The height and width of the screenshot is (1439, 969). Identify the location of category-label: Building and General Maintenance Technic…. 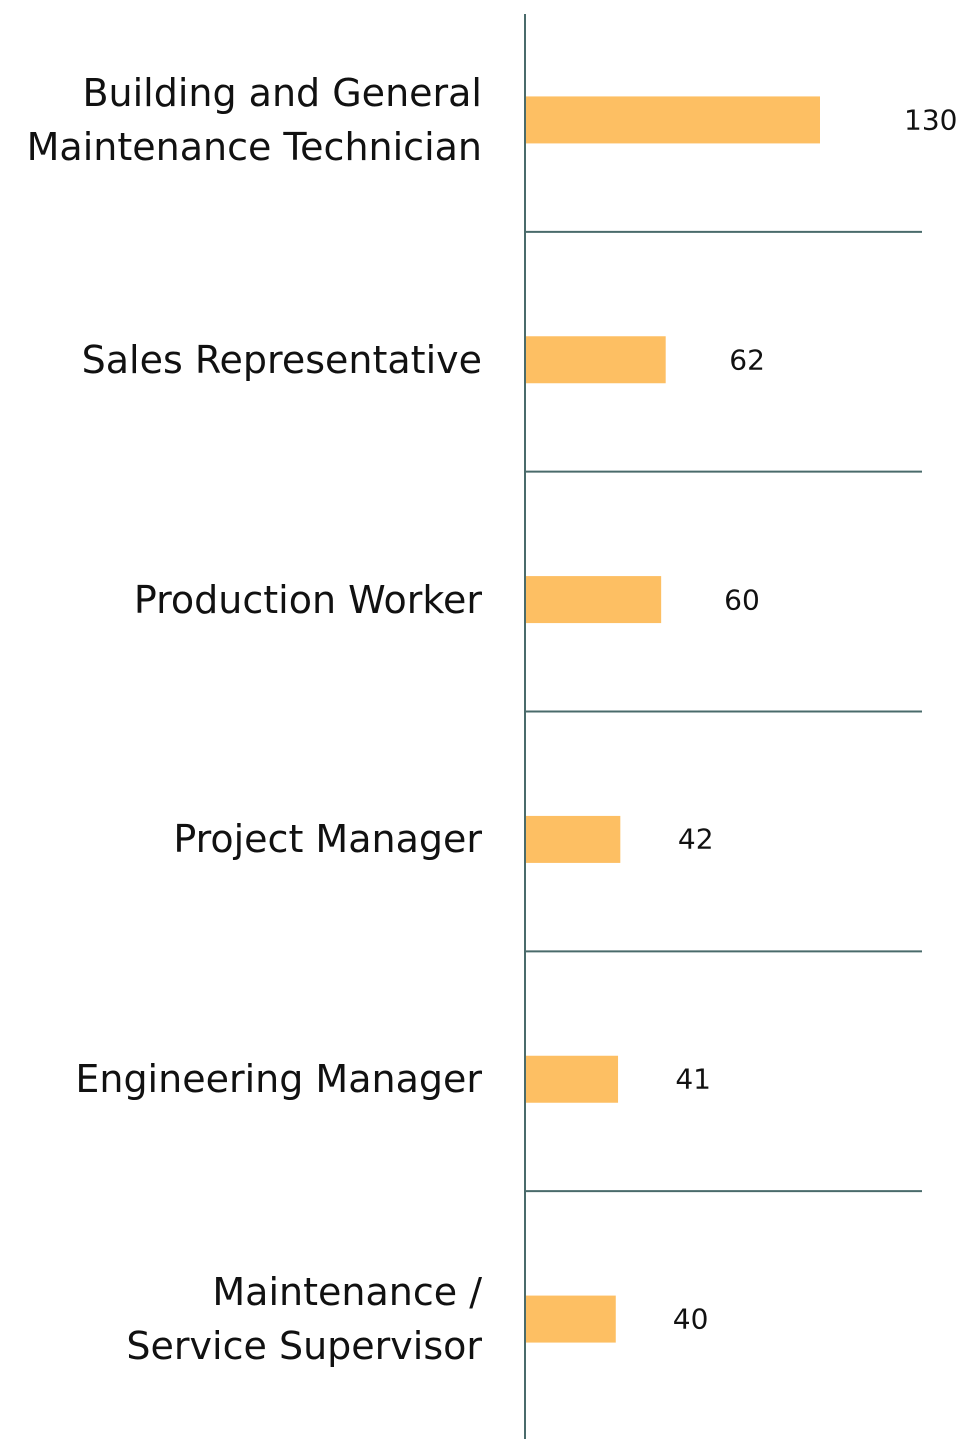
(254, 119).